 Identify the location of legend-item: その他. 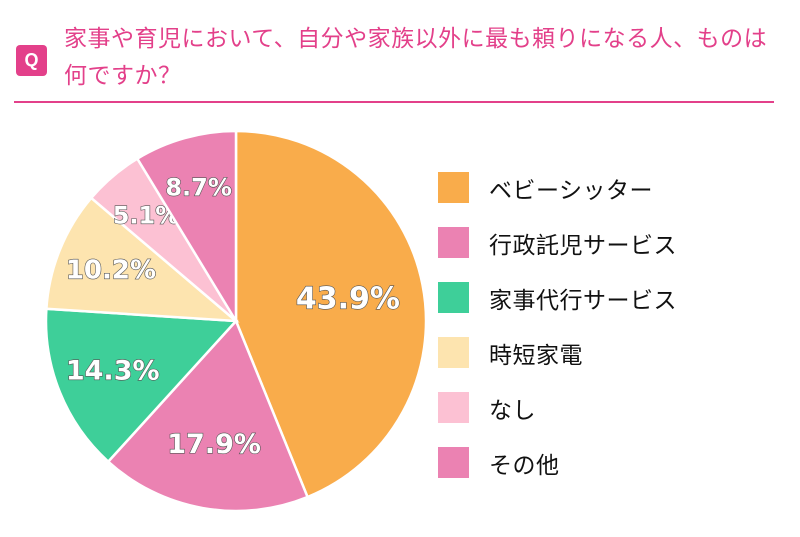
(557, 462).